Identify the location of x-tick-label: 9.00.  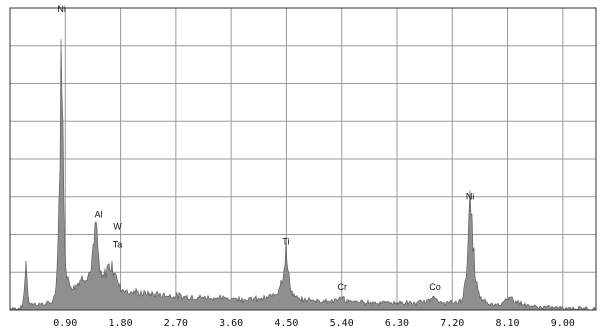
(563, 323).